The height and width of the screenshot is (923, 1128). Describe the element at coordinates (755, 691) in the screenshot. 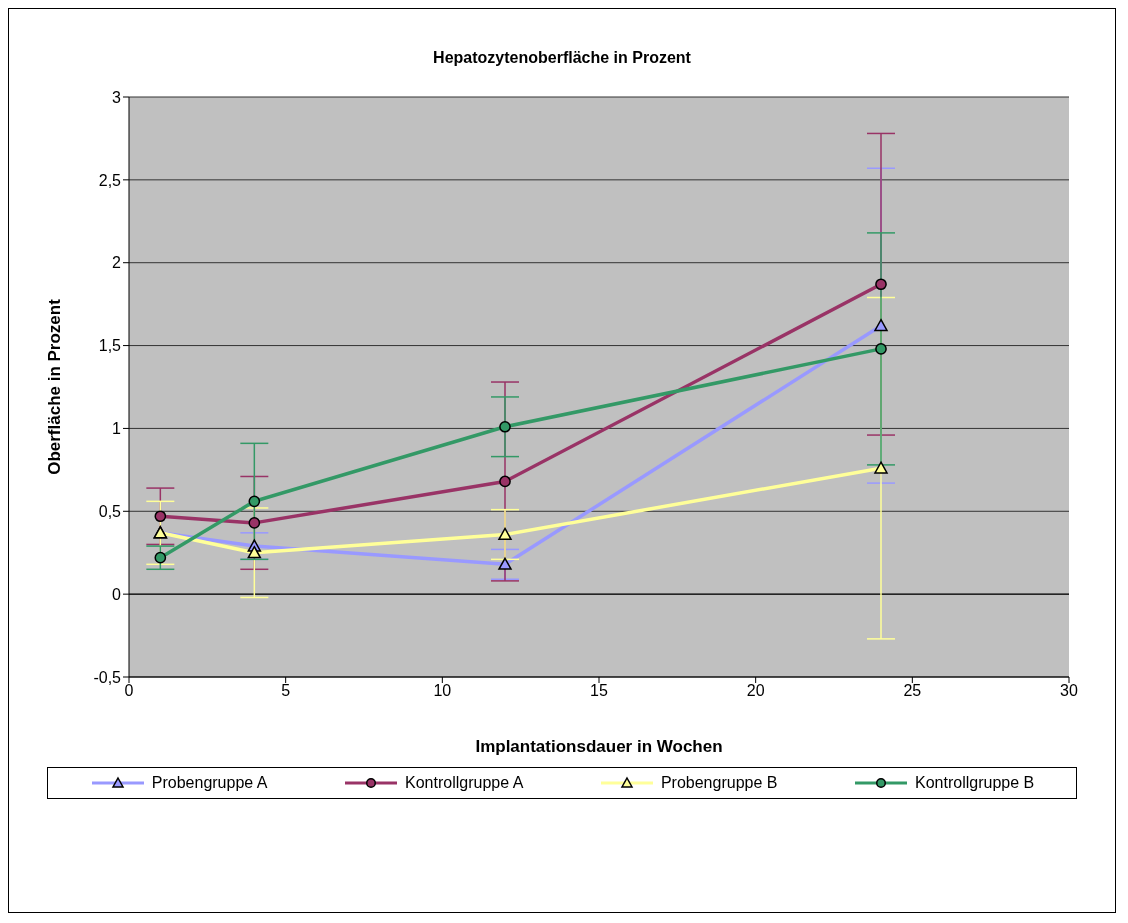

I see `x-tick-label: 20` at that location.